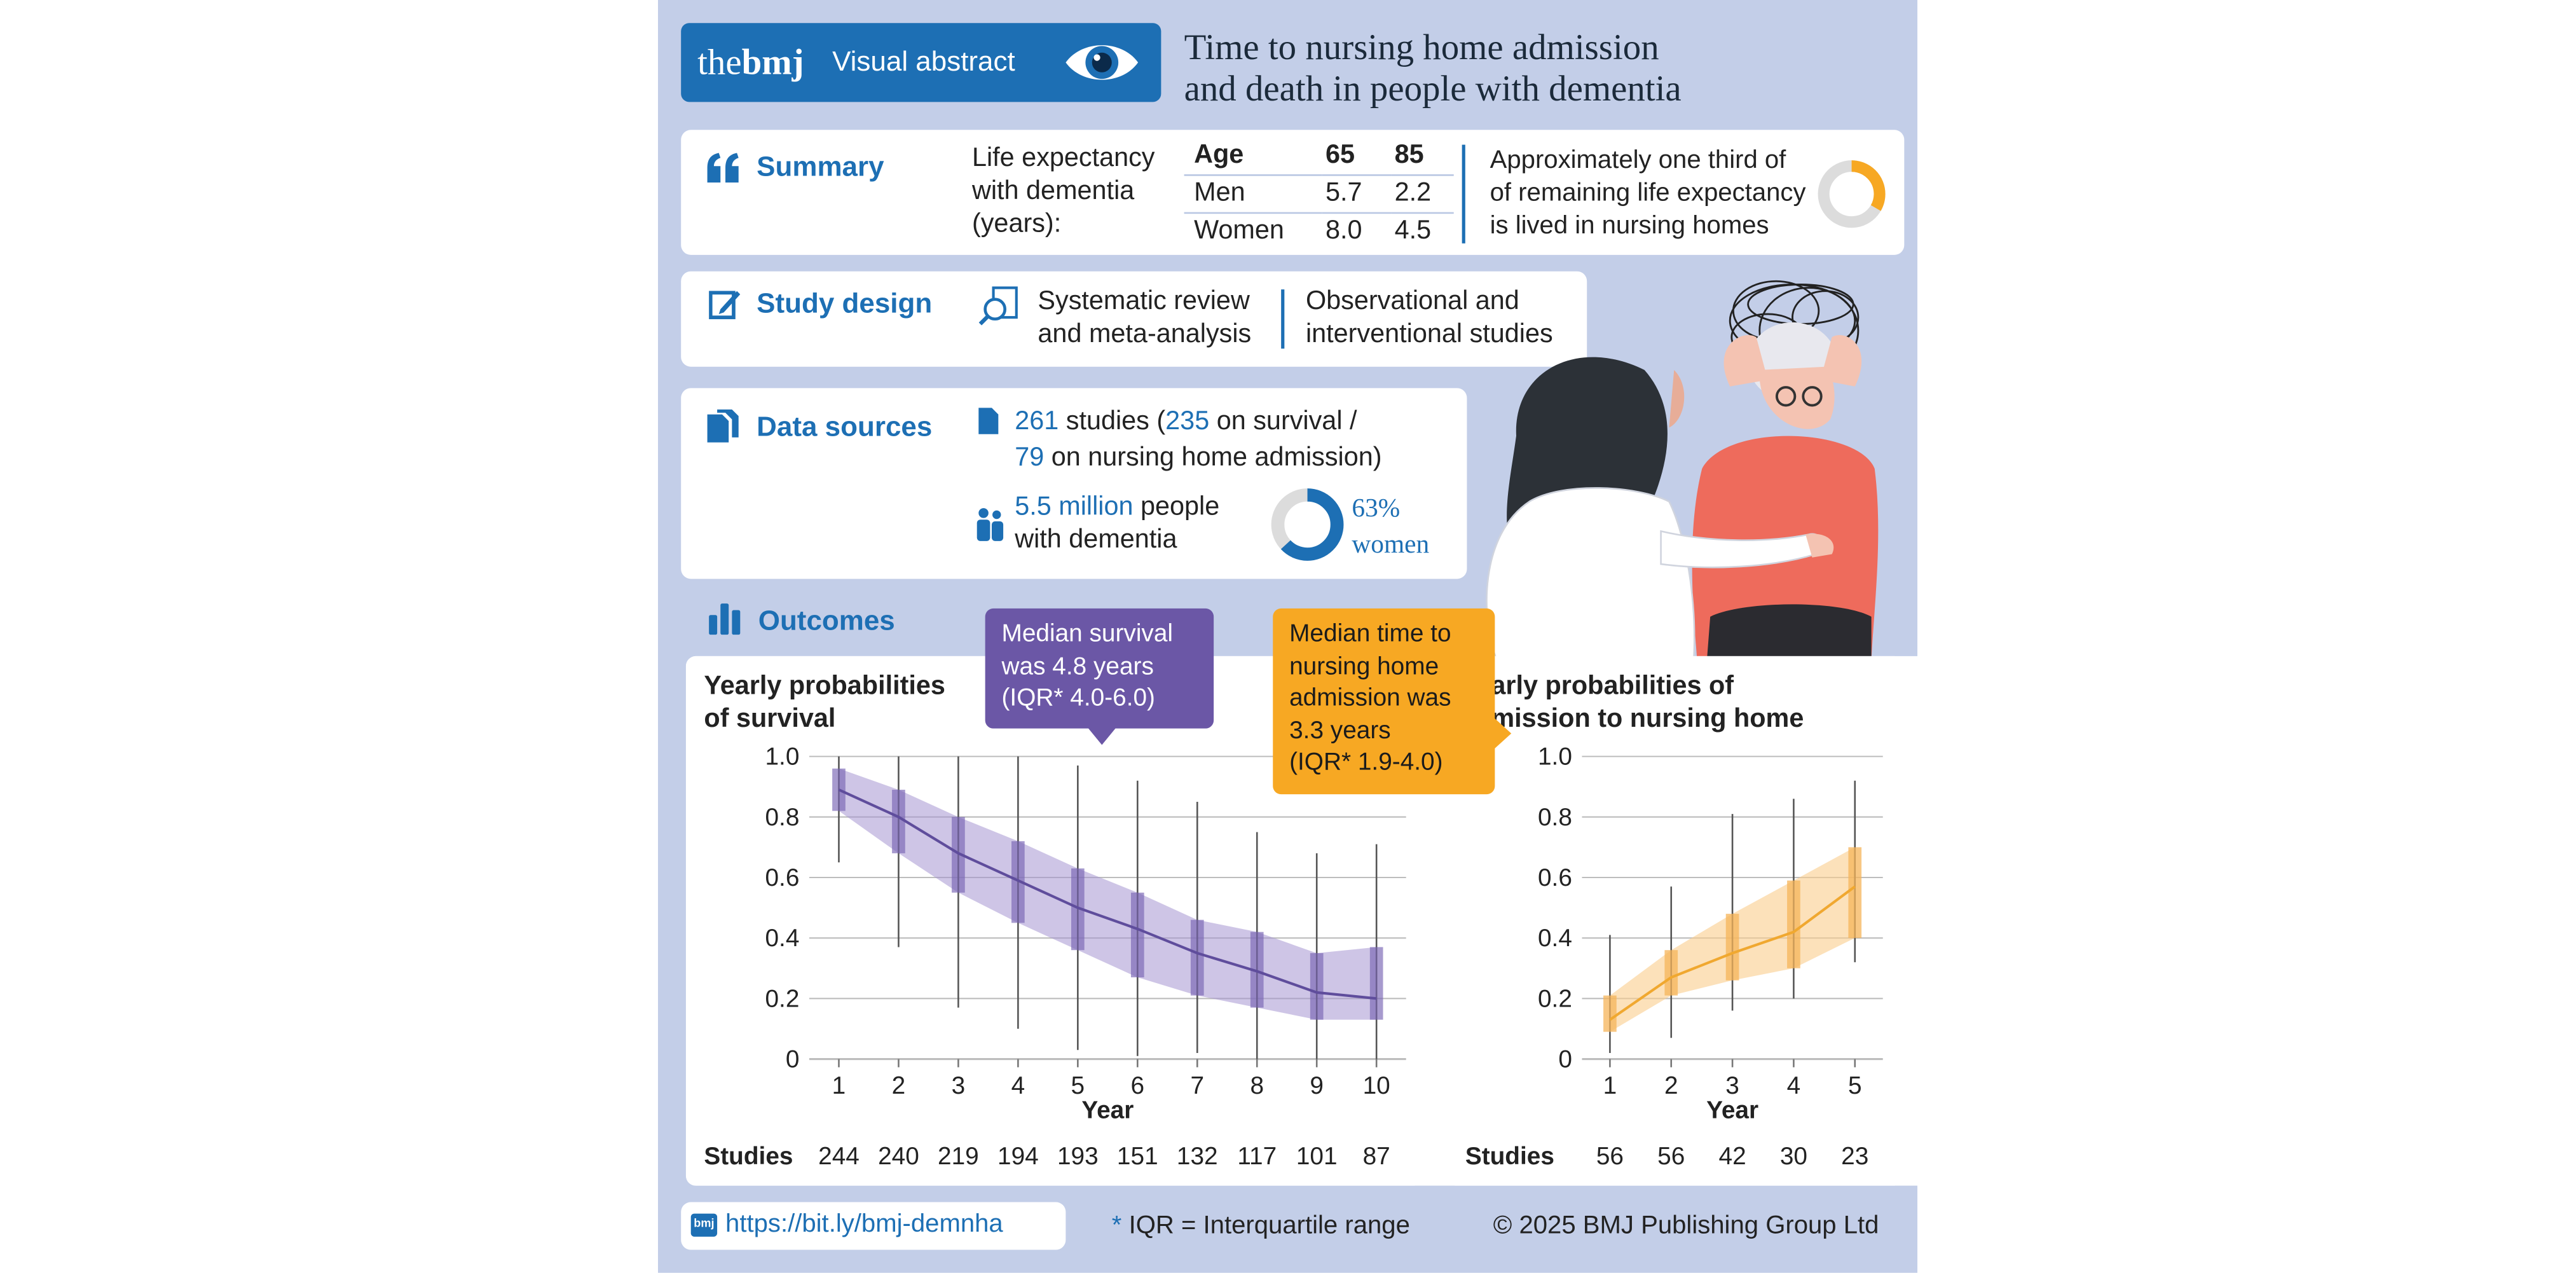  I want to click on x-tick-label: 9, so click(1317, 1085).